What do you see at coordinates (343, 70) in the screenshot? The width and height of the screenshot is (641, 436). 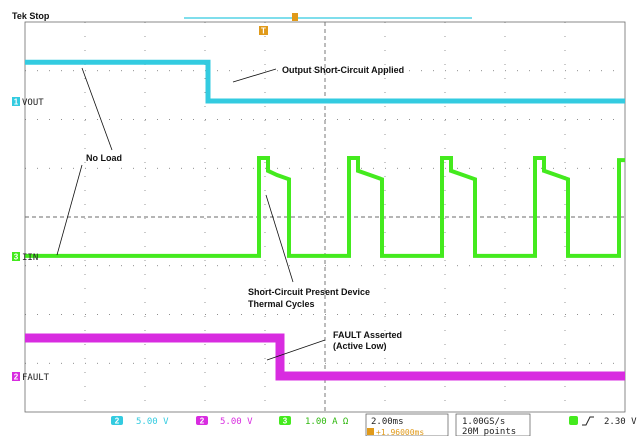 I see `annotation-short-circuit: Output Short-Circuit Applied` at bounding box center [343, 70].